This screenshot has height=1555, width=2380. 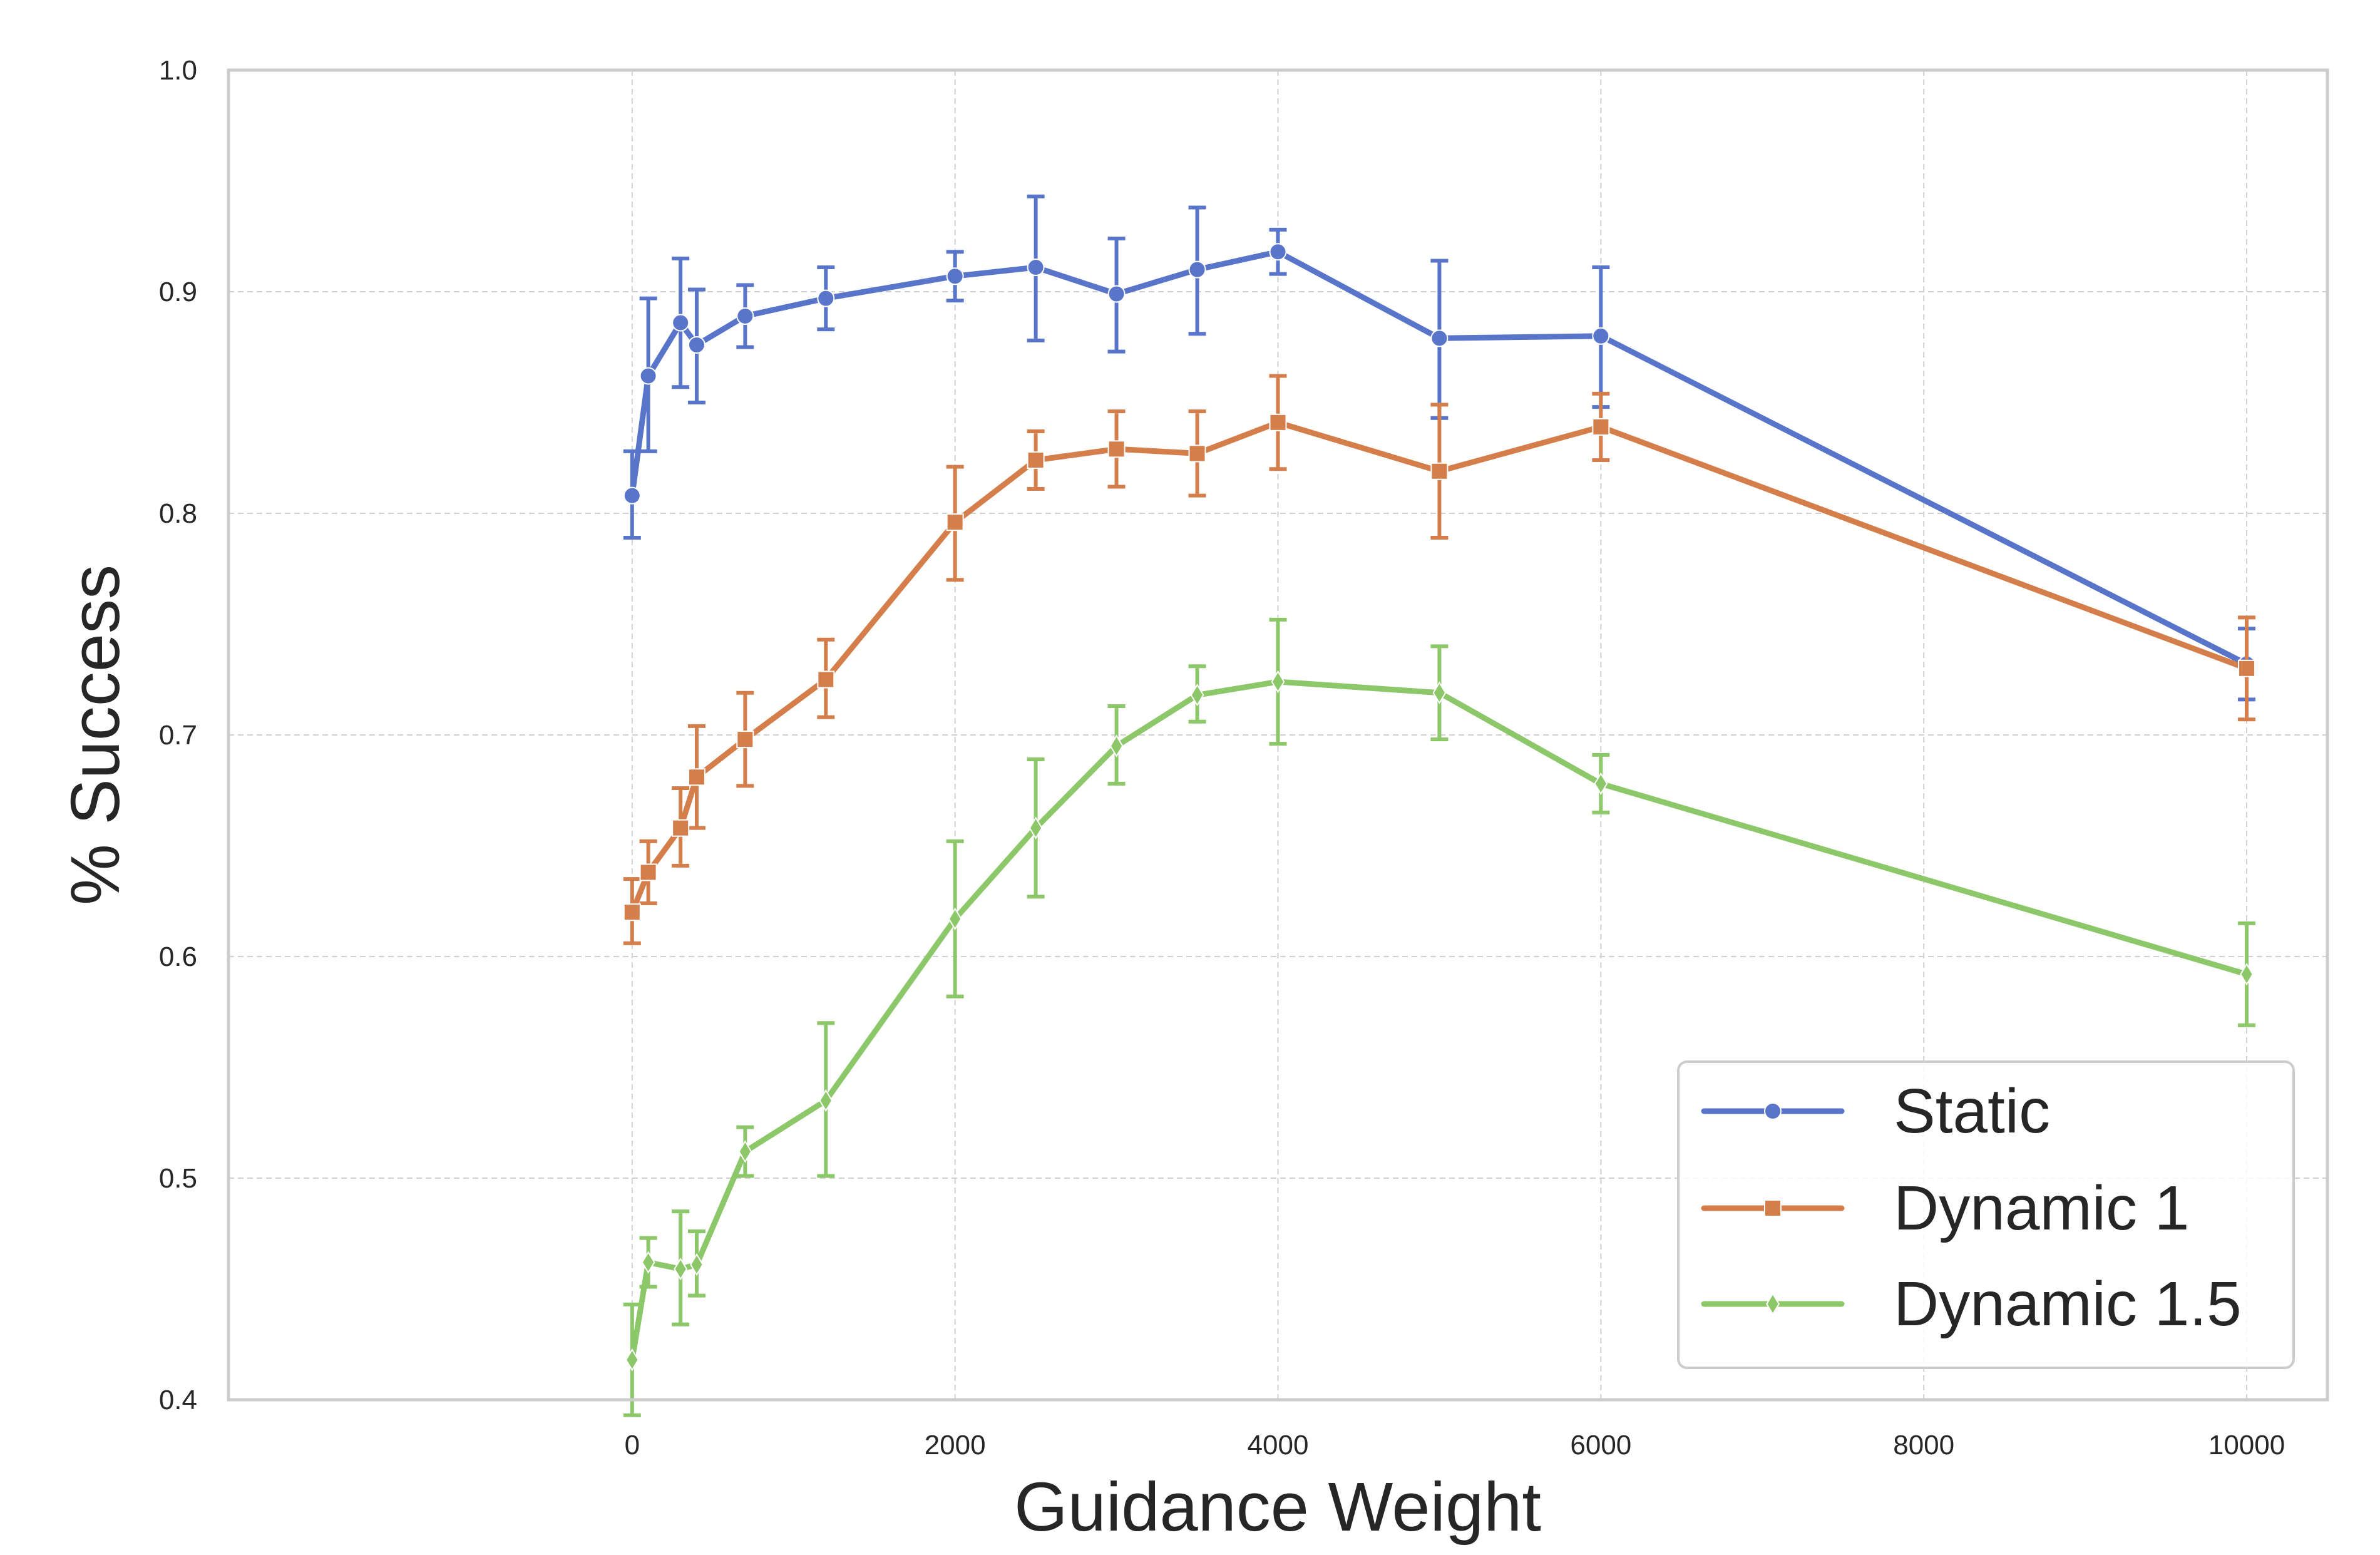 I want to click on legend-box, so click(x=1986, y=1214).